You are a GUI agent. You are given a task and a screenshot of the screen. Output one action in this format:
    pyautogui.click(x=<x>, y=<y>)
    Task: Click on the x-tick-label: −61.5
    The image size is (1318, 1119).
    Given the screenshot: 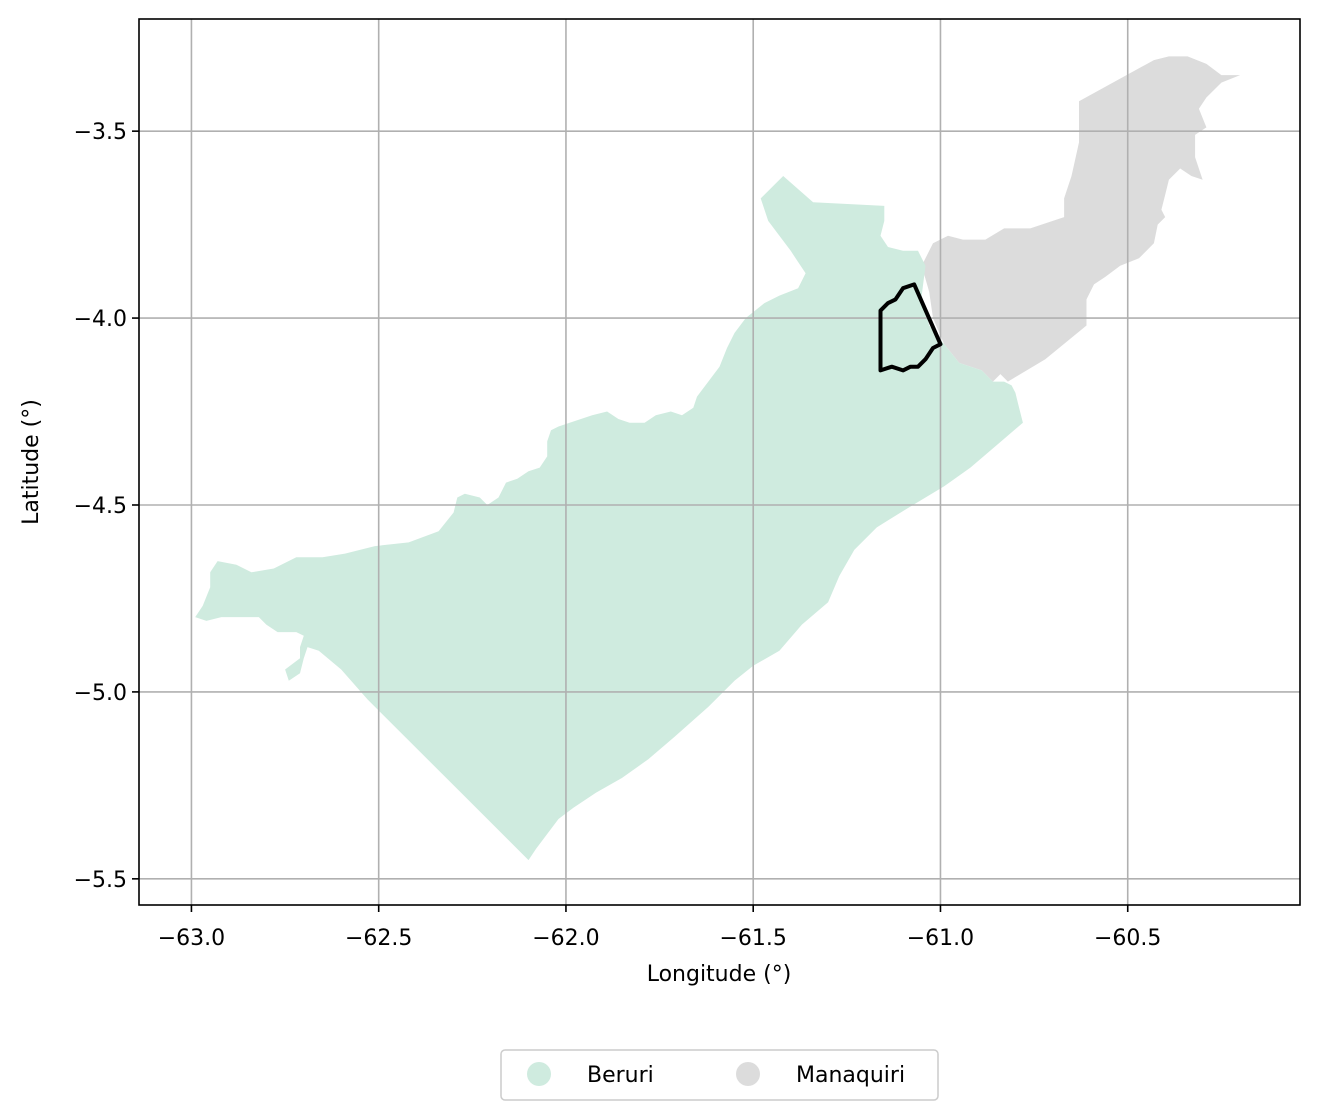 What is the action you would take?
    pyautogui.click(x=752, y=938)
    